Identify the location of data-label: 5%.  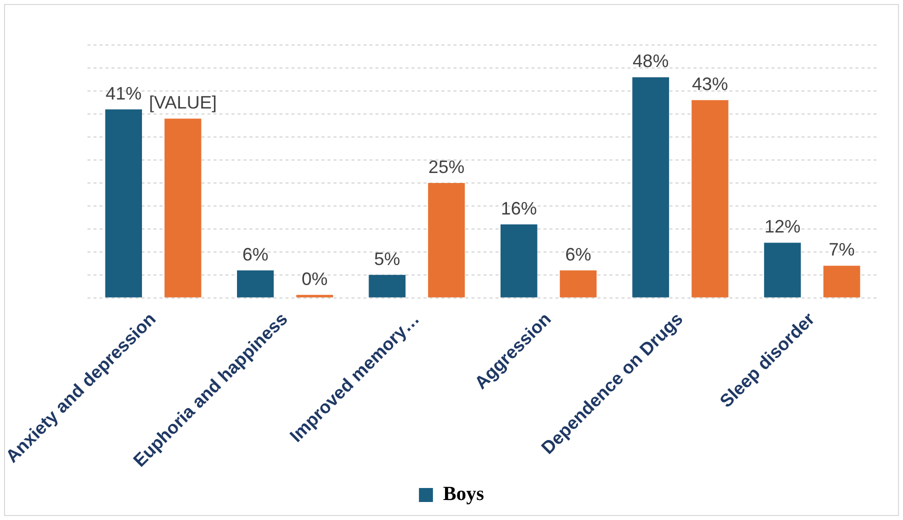
(387, 258).